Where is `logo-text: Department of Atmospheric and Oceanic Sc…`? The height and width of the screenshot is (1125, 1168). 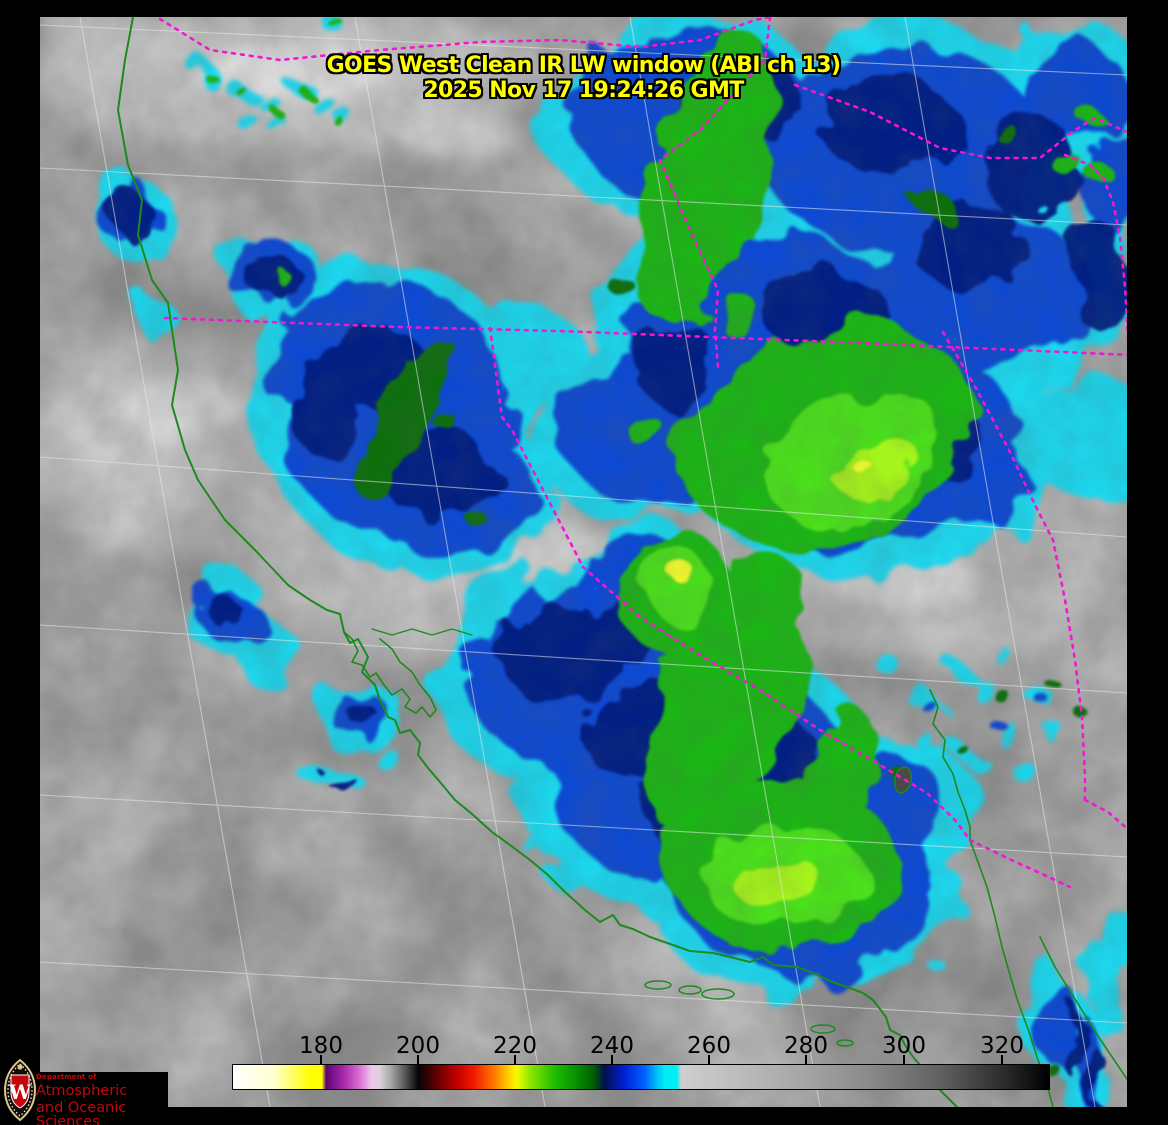
logo-text: Department of Atmospheric and Oceanic Sc… is located at coordinates (102, 1099).